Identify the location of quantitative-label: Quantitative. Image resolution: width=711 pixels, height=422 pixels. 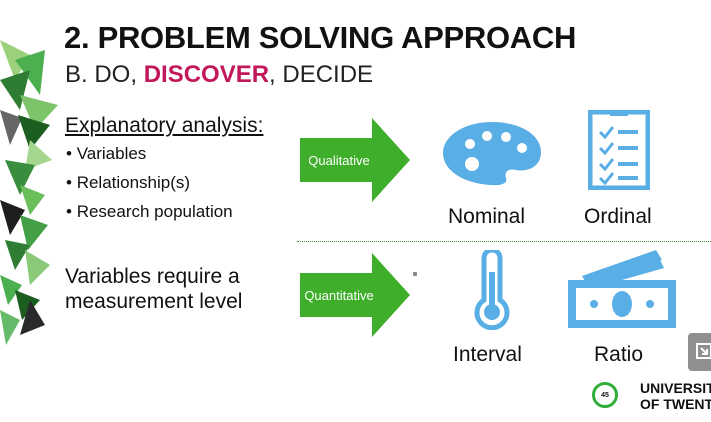
(339, 295).